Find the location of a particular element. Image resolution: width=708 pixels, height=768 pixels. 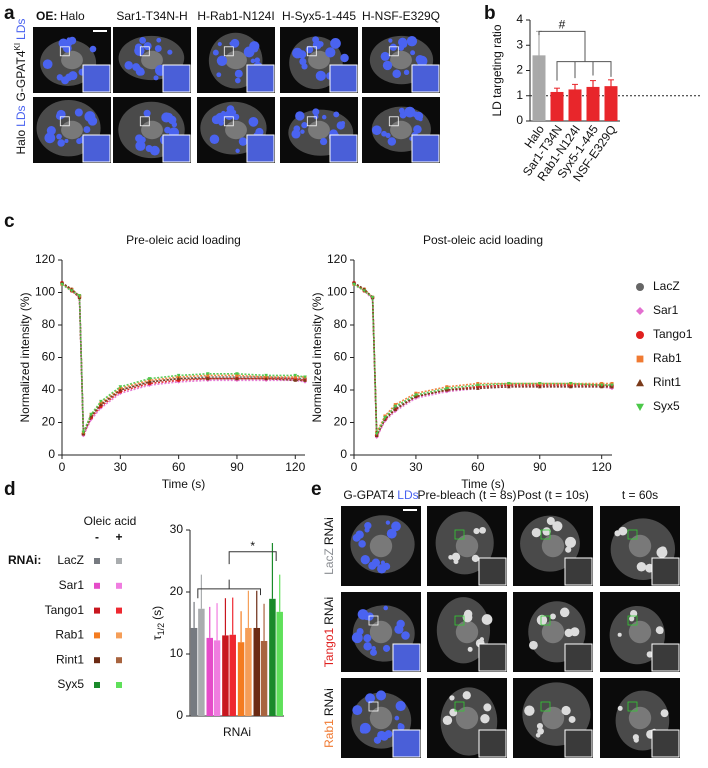

legend-label: Tango1 is located at coordinates (673, 334).